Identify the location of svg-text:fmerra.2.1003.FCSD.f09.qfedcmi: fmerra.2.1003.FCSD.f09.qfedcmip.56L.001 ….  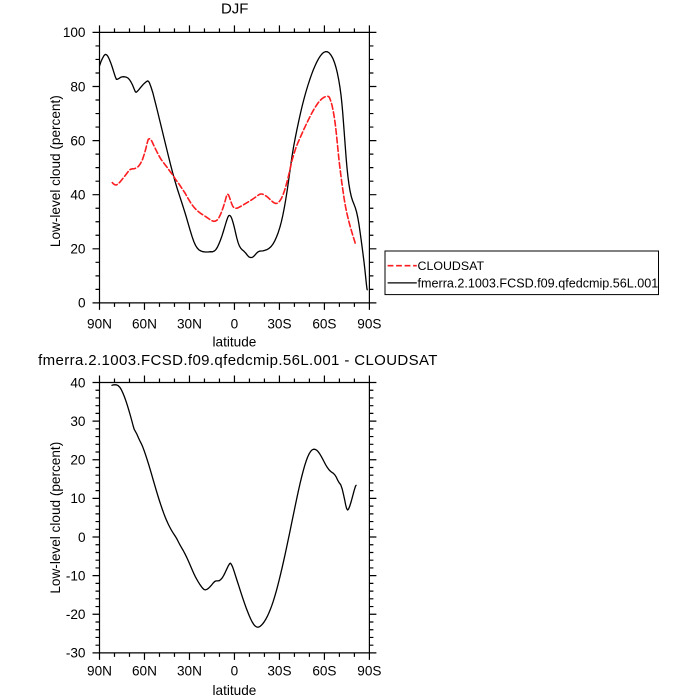
(238, 360).